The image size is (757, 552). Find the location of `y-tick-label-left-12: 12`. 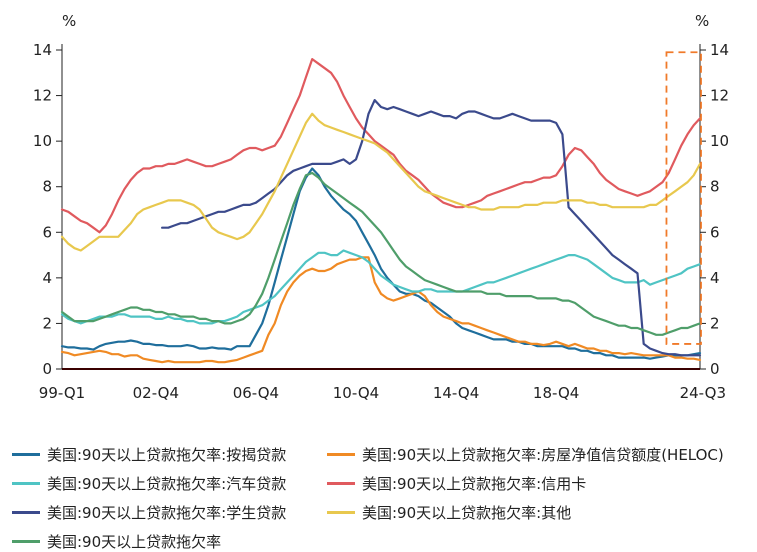

y-tick-label-left-12: 12 is located at coordinates (42, 96).